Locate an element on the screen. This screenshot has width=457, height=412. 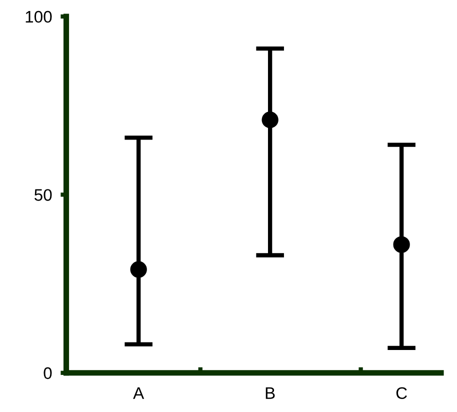
x-tick-label: B is located at coordinates (270, 393).